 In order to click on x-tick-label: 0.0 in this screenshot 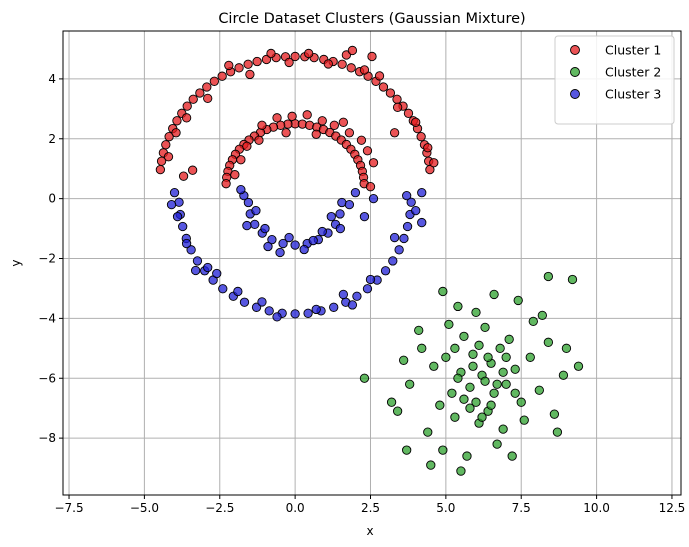, I will do `click(295, 508)`.